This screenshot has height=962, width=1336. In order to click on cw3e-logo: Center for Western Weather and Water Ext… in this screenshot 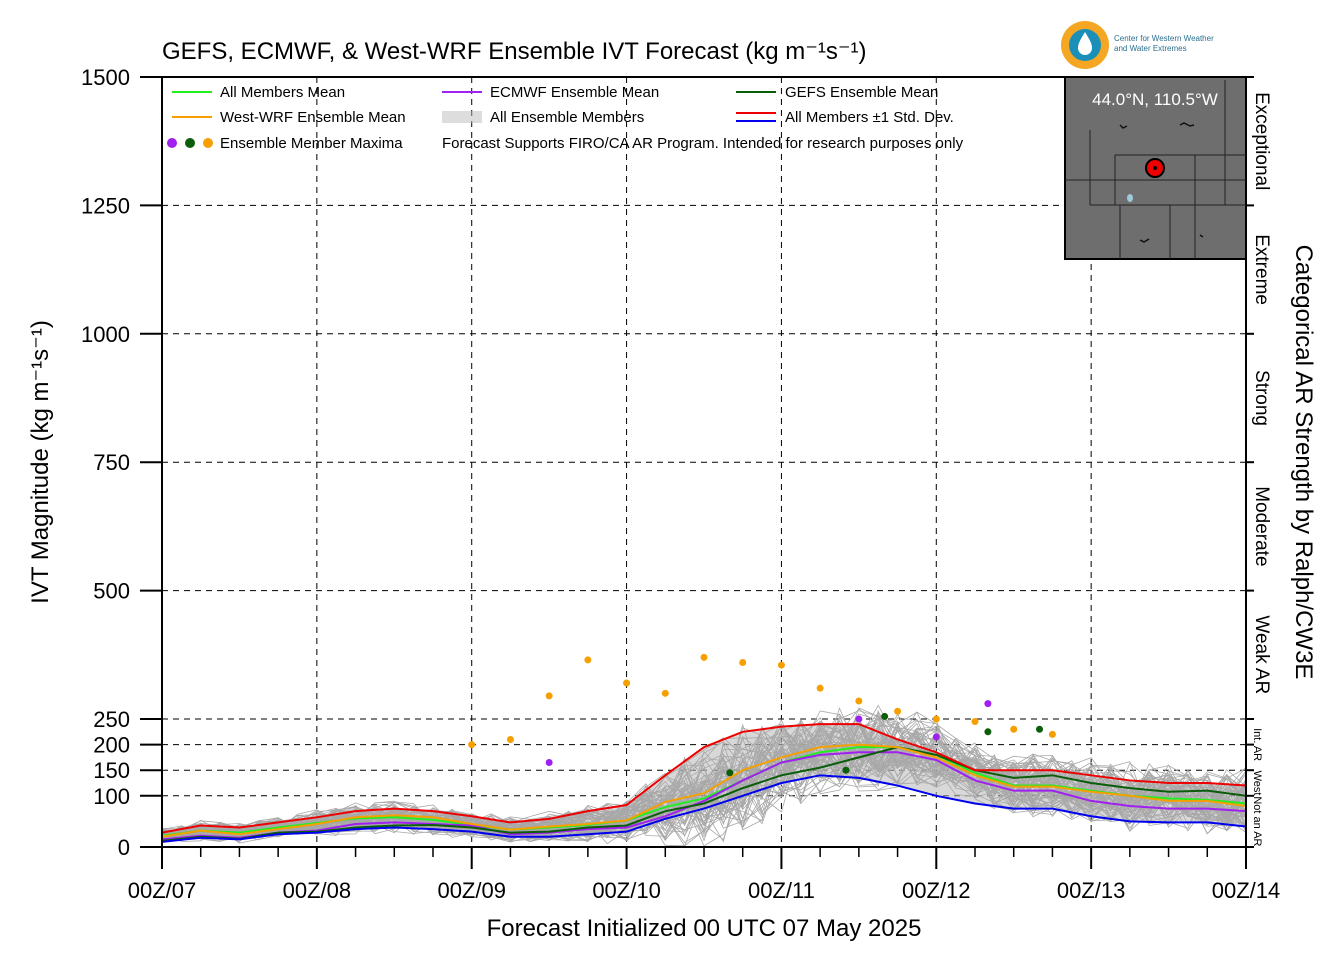, I will do `click(1137, 45)`.